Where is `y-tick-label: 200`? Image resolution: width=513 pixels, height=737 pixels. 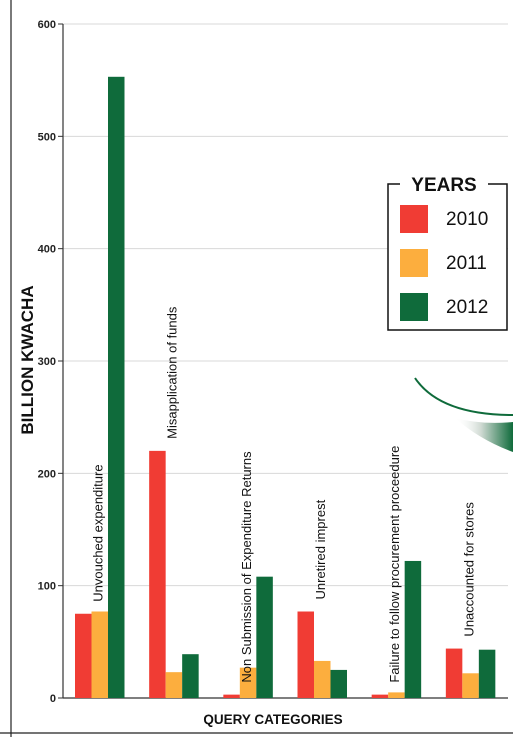 y-tick-label: 200 is located at coordinates (47, 474).